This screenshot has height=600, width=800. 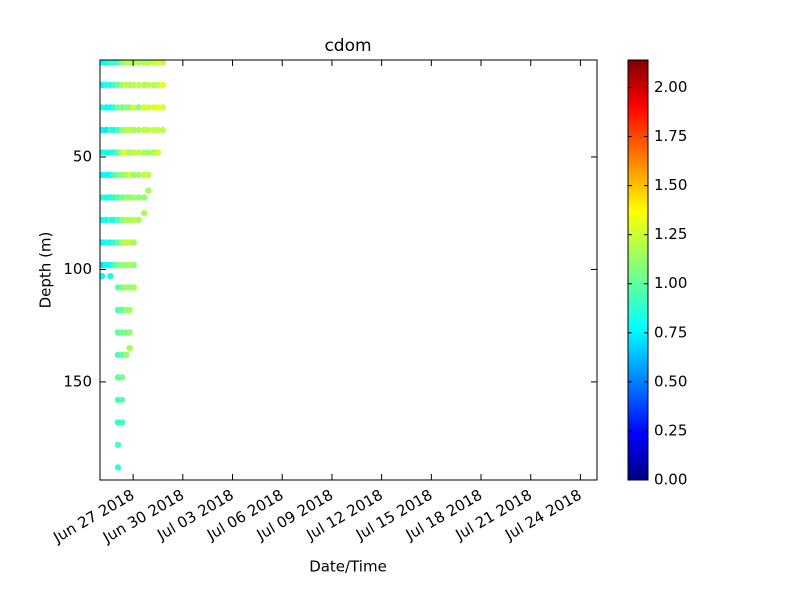 I want to click on colorbar-tick-label: 0.75, so click(x=670, y=332).